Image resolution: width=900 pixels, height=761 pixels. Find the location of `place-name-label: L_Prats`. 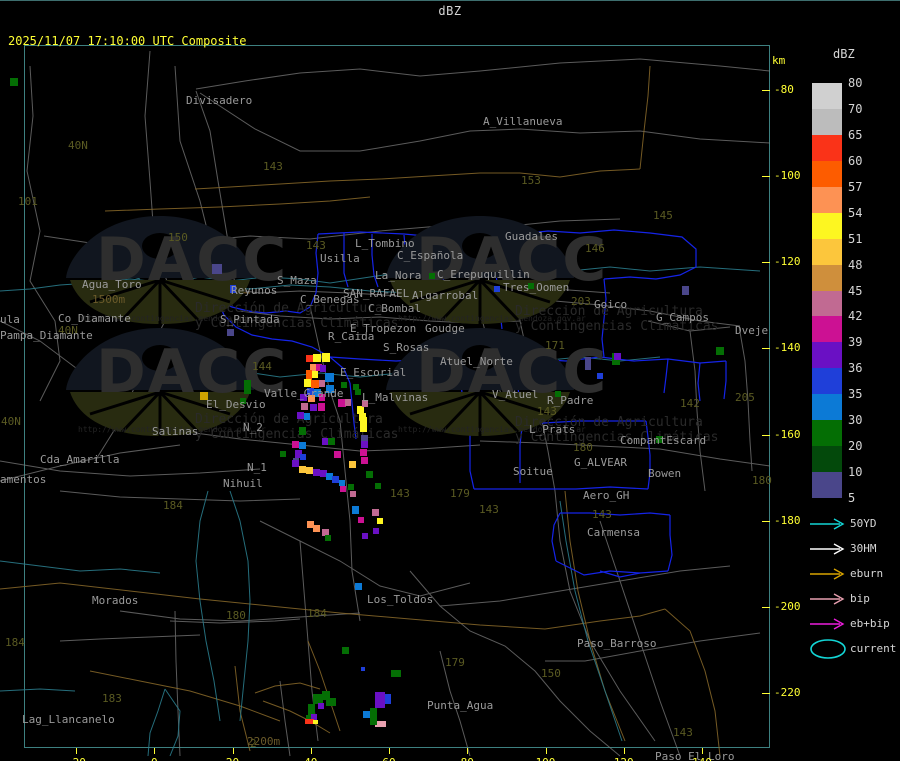

place-name-label: L_Prats is located at coordinates (552, 429).